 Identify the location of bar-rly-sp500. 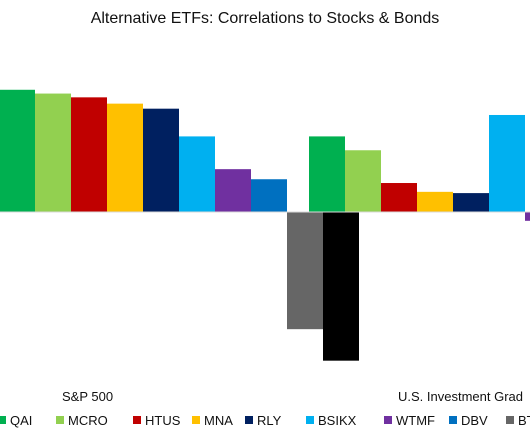
(161, 160).